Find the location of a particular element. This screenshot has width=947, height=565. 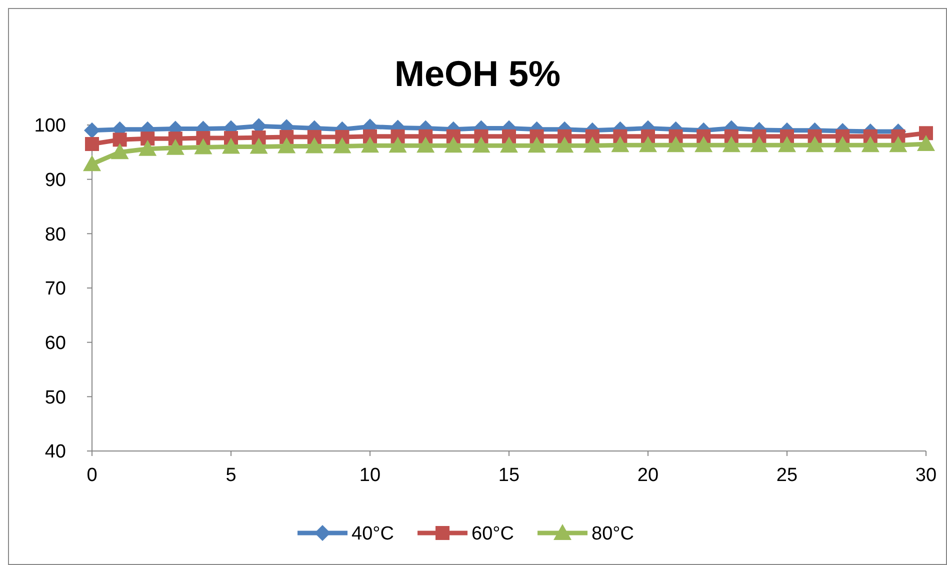

y-tick-label: 100 is located at coordinates (50, 126).